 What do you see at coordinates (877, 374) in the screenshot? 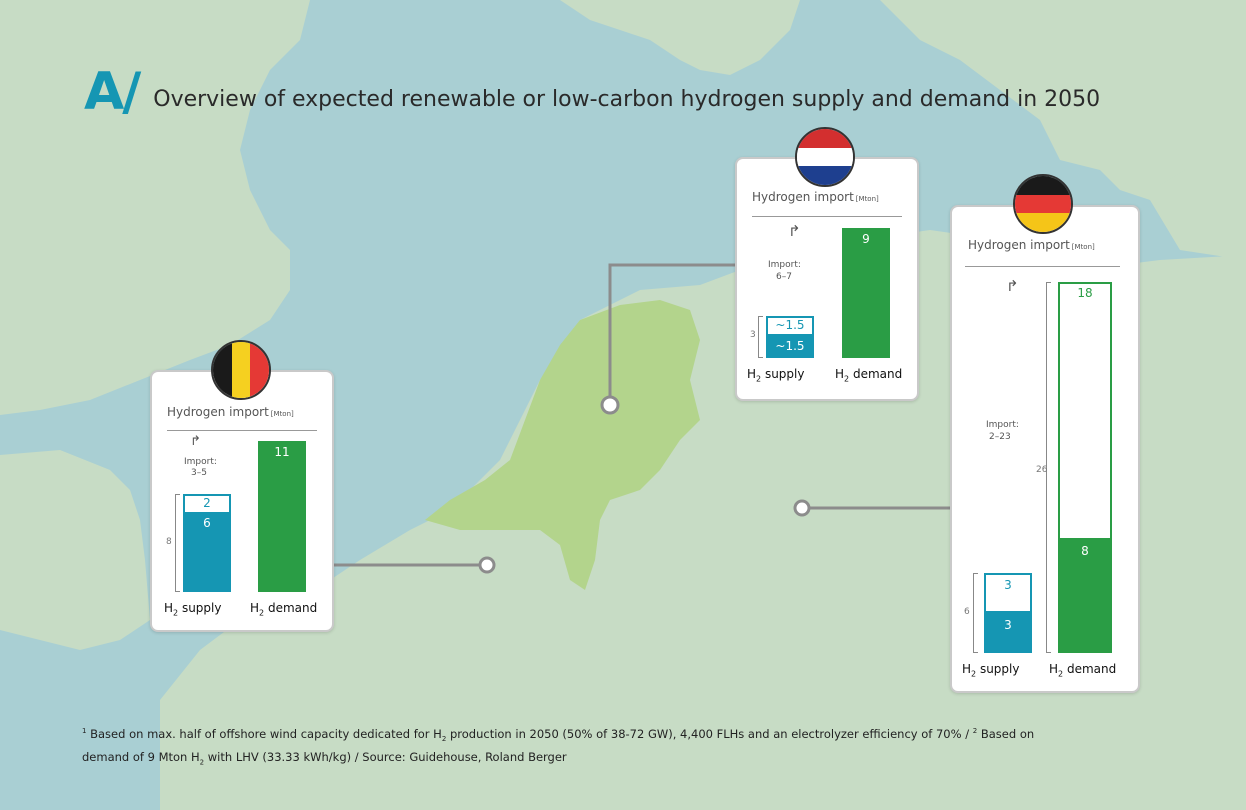
I see `netherlands-demand-word: demand` at bounding box center [877, 374].